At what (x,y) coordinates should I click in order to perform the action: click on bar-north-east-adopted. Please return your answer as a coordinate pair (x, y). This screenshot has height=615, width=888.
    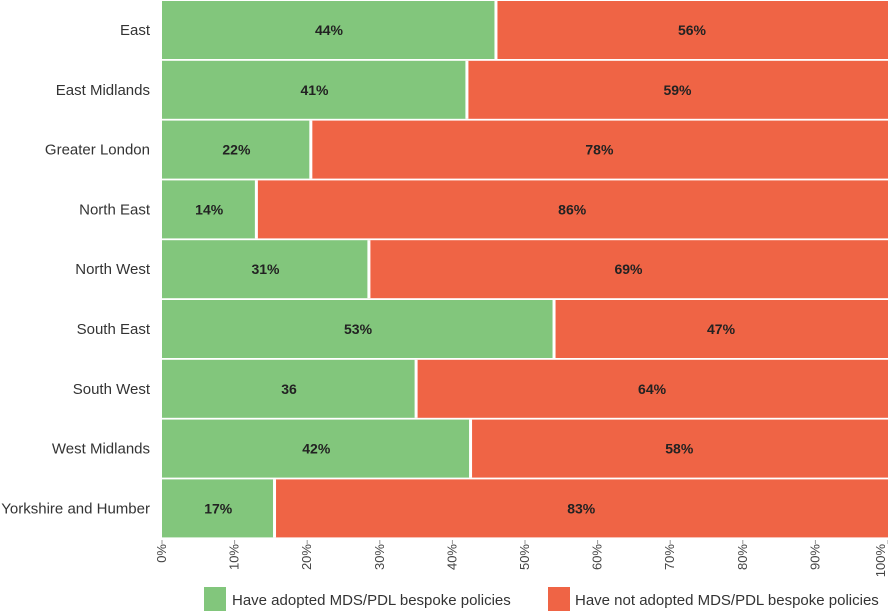
    Looking at the image, I should click on (209, 209).